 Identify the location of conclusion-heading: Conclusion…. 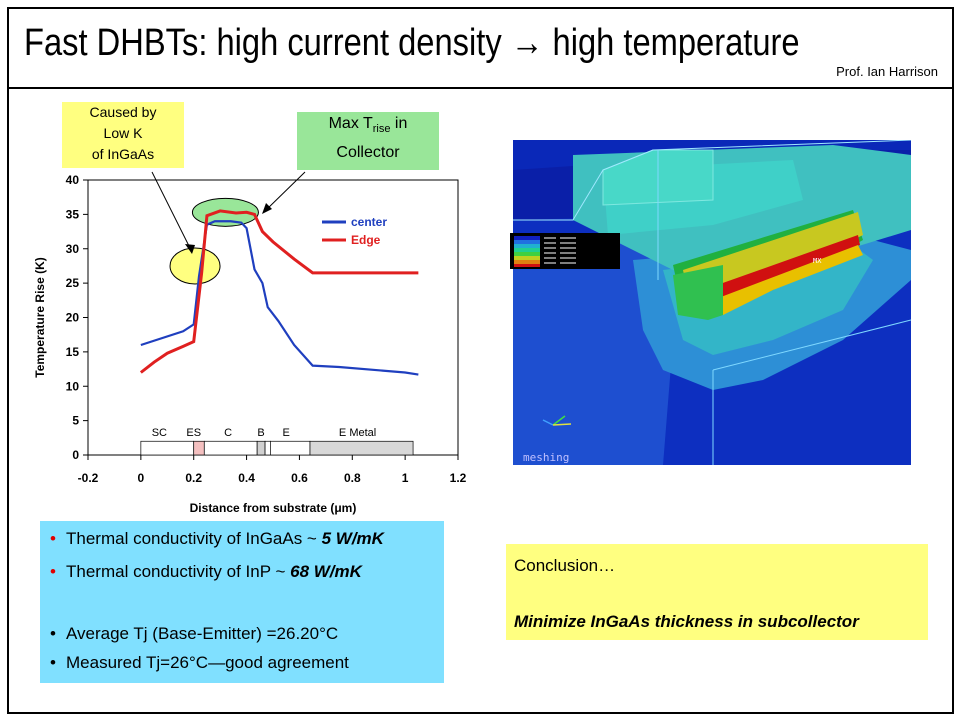
(565, 565).